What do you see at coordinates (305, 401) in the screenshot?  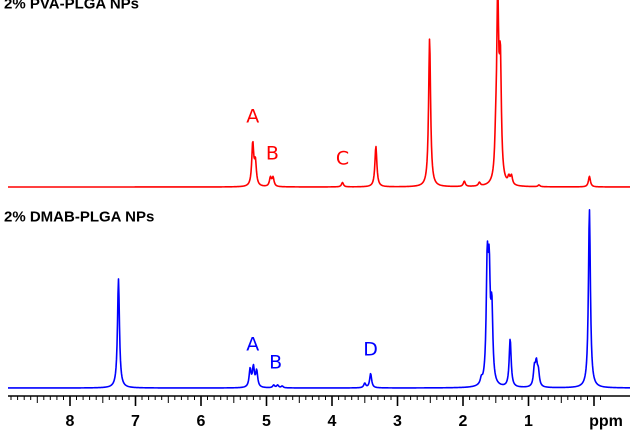 I see `x-axis-ticks` at bounding box center [305, 401].